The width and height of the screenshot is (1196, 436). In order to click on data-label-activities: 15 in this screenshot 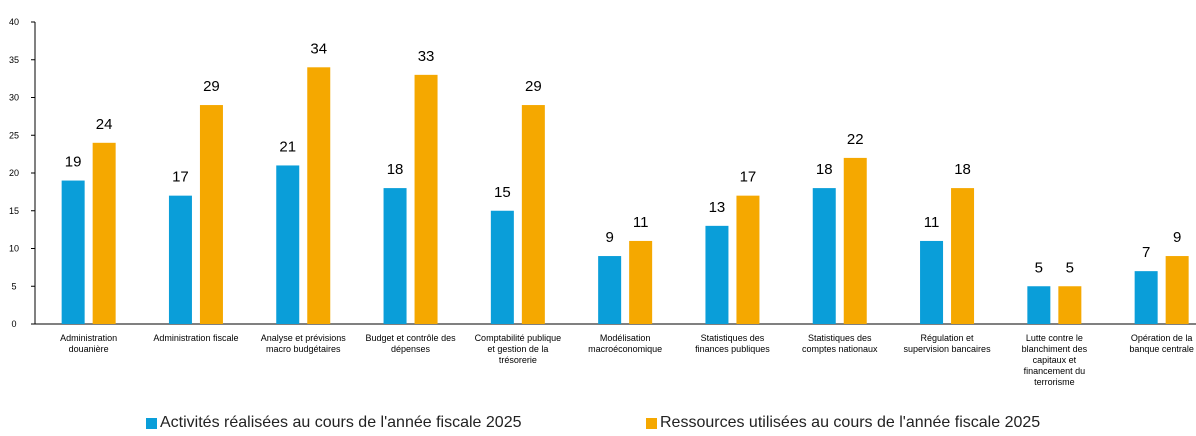, I will do `click(502, 192)`.